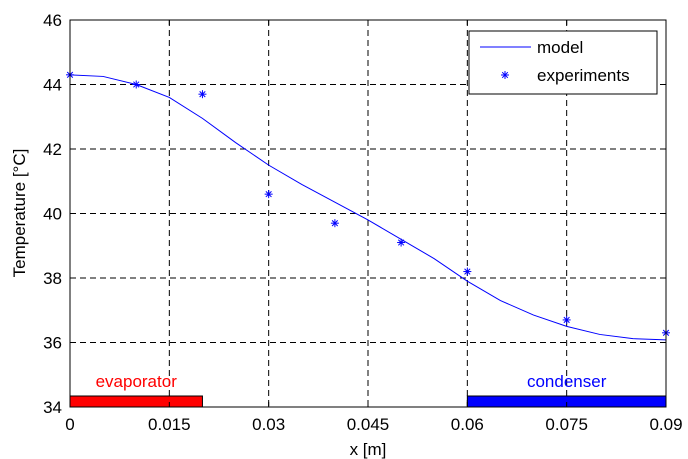 This screenshot has width=688, height=459. What do you see at coordinates (52, 149) in the screenshot?
I see `y-tick-label: 42` at bounding box center [52, 149].